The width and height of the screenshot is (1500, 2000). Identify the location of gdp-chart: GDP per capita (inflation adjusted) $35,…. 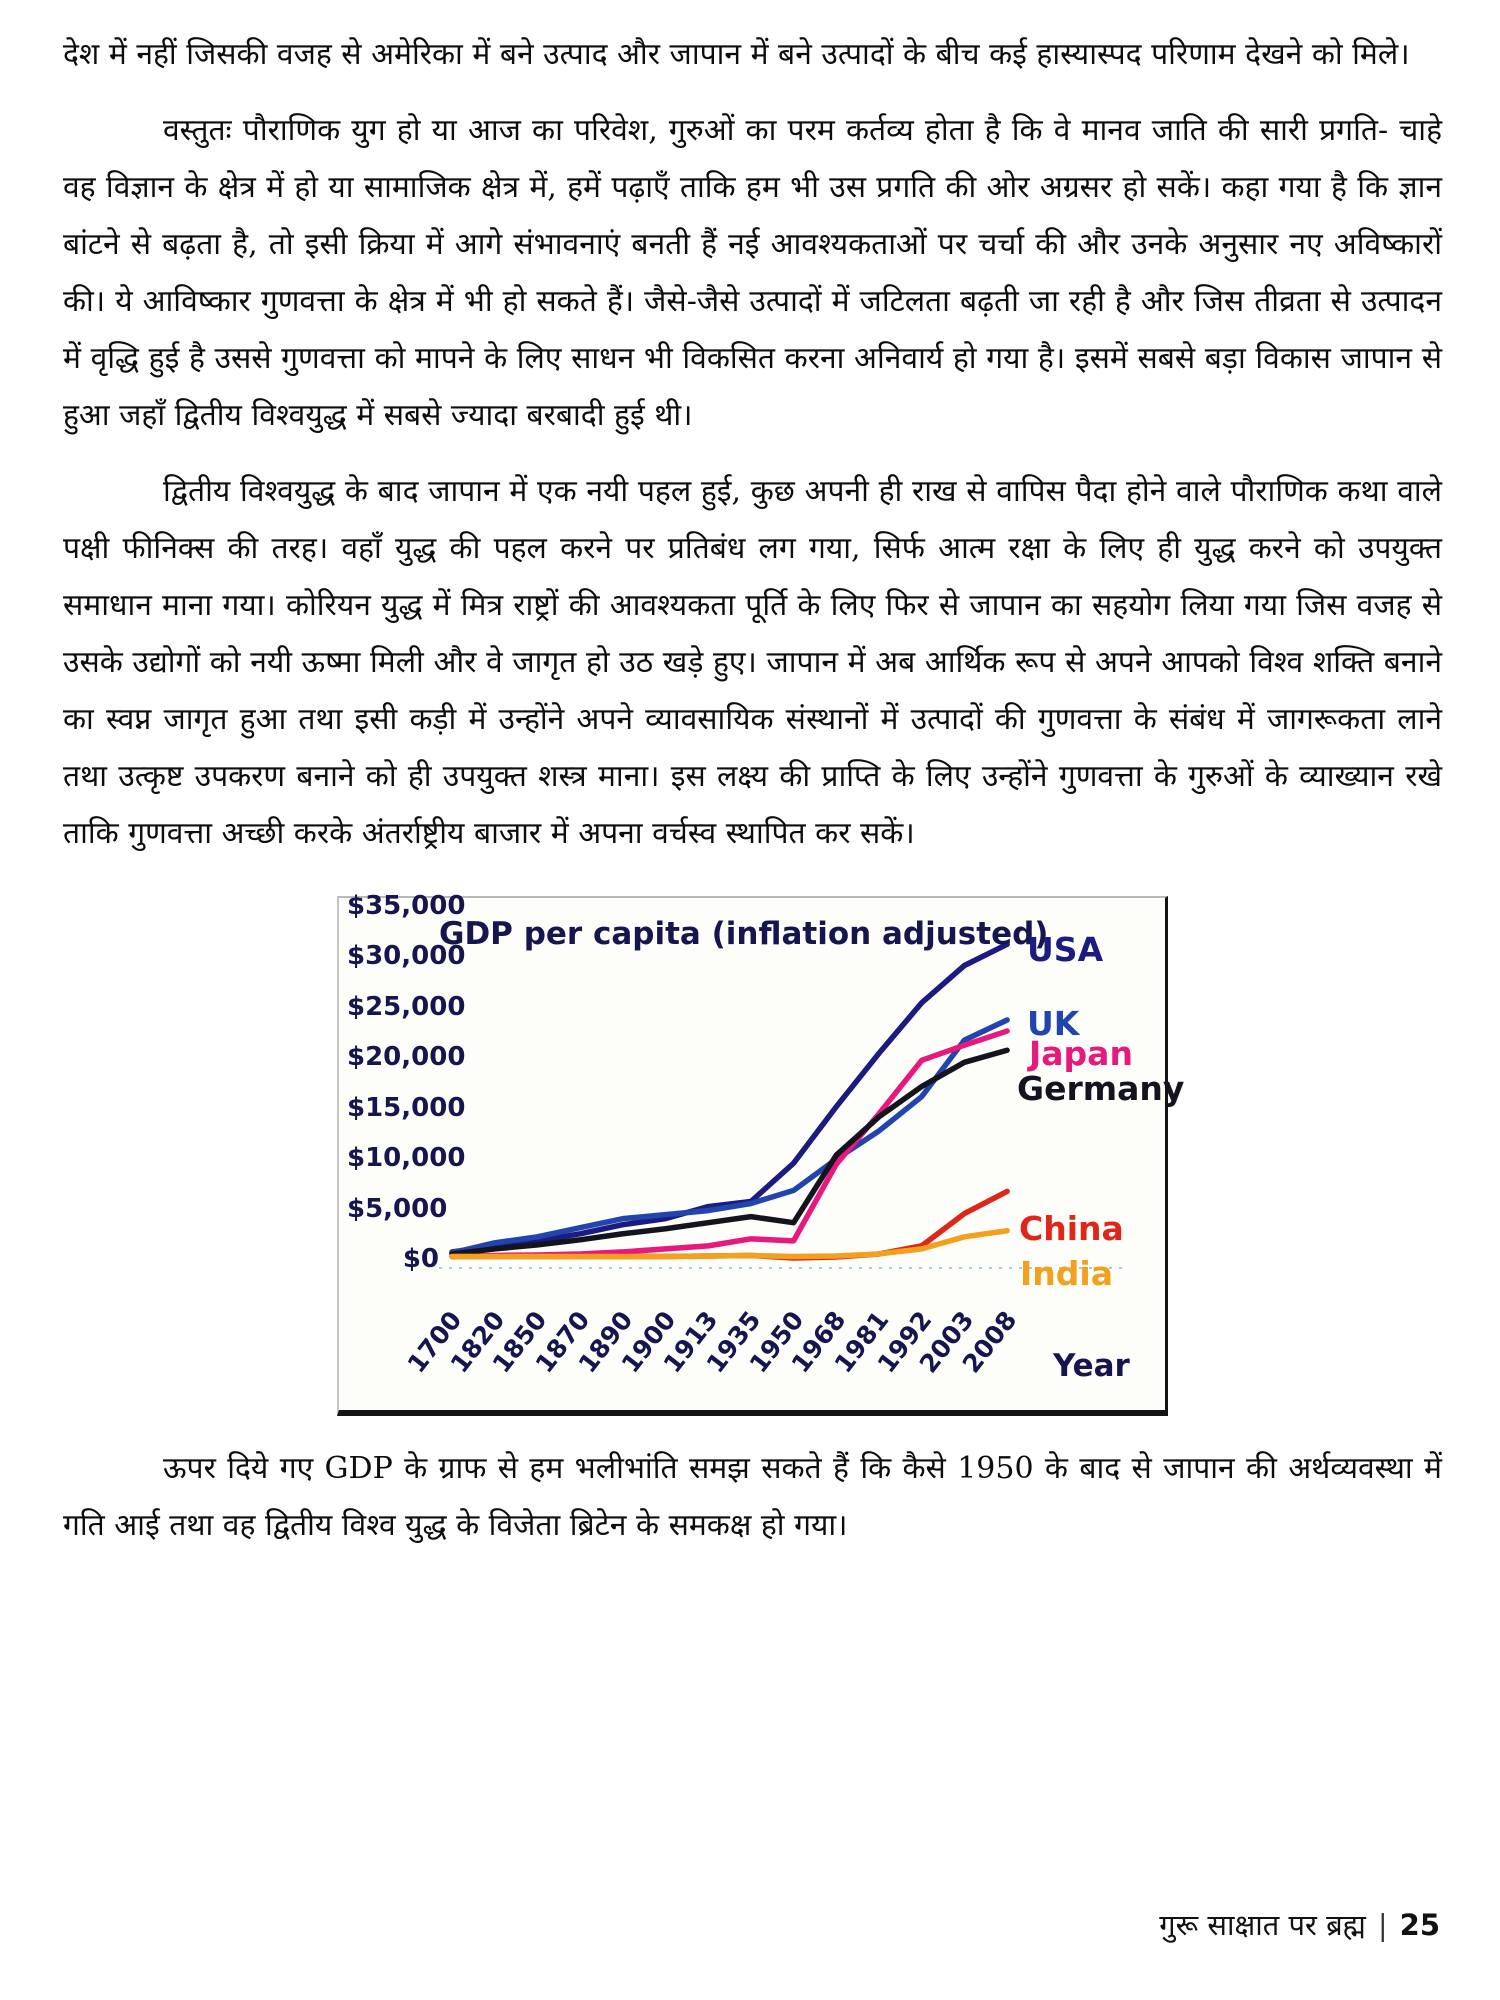
(760, 1153).